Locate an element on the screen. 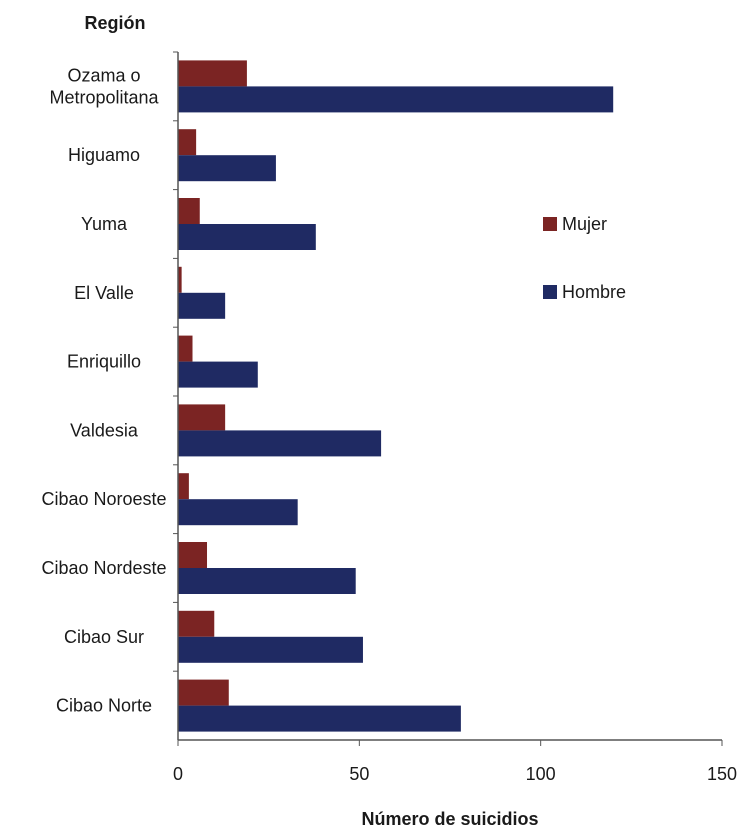  category-label-8: Cibao Sur is located at coordinates (104, 637).